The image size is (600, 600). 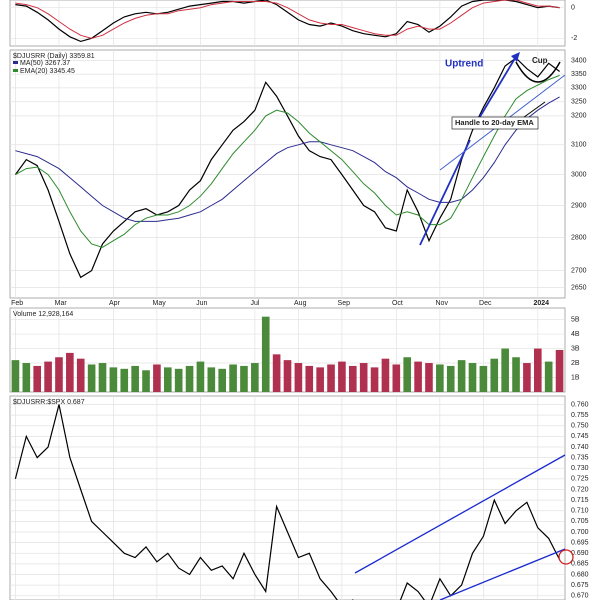 I want to click on x-tick-label: Jul, so click(x=255, y=303).